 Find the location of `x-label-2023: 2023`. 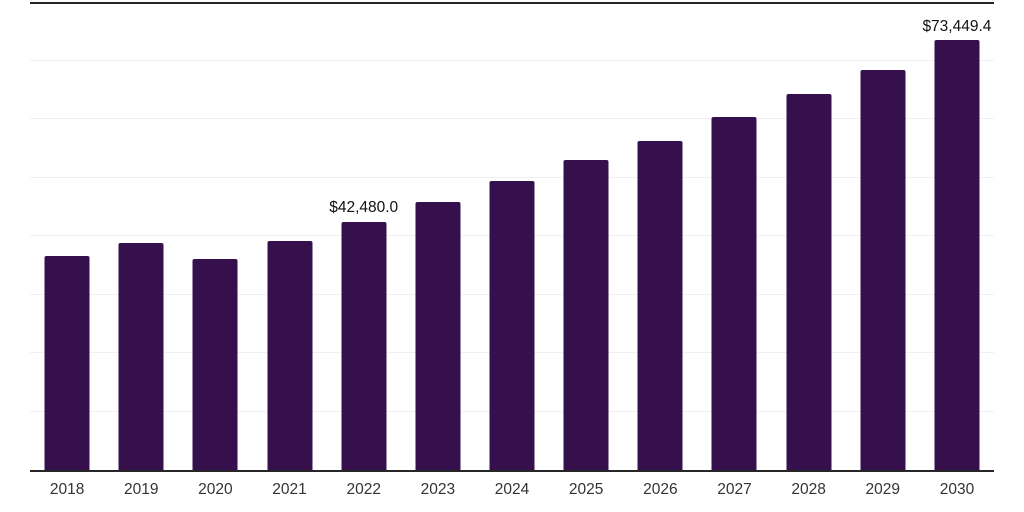

x-label-2023: 2023 is located at coordinates (438, 489).